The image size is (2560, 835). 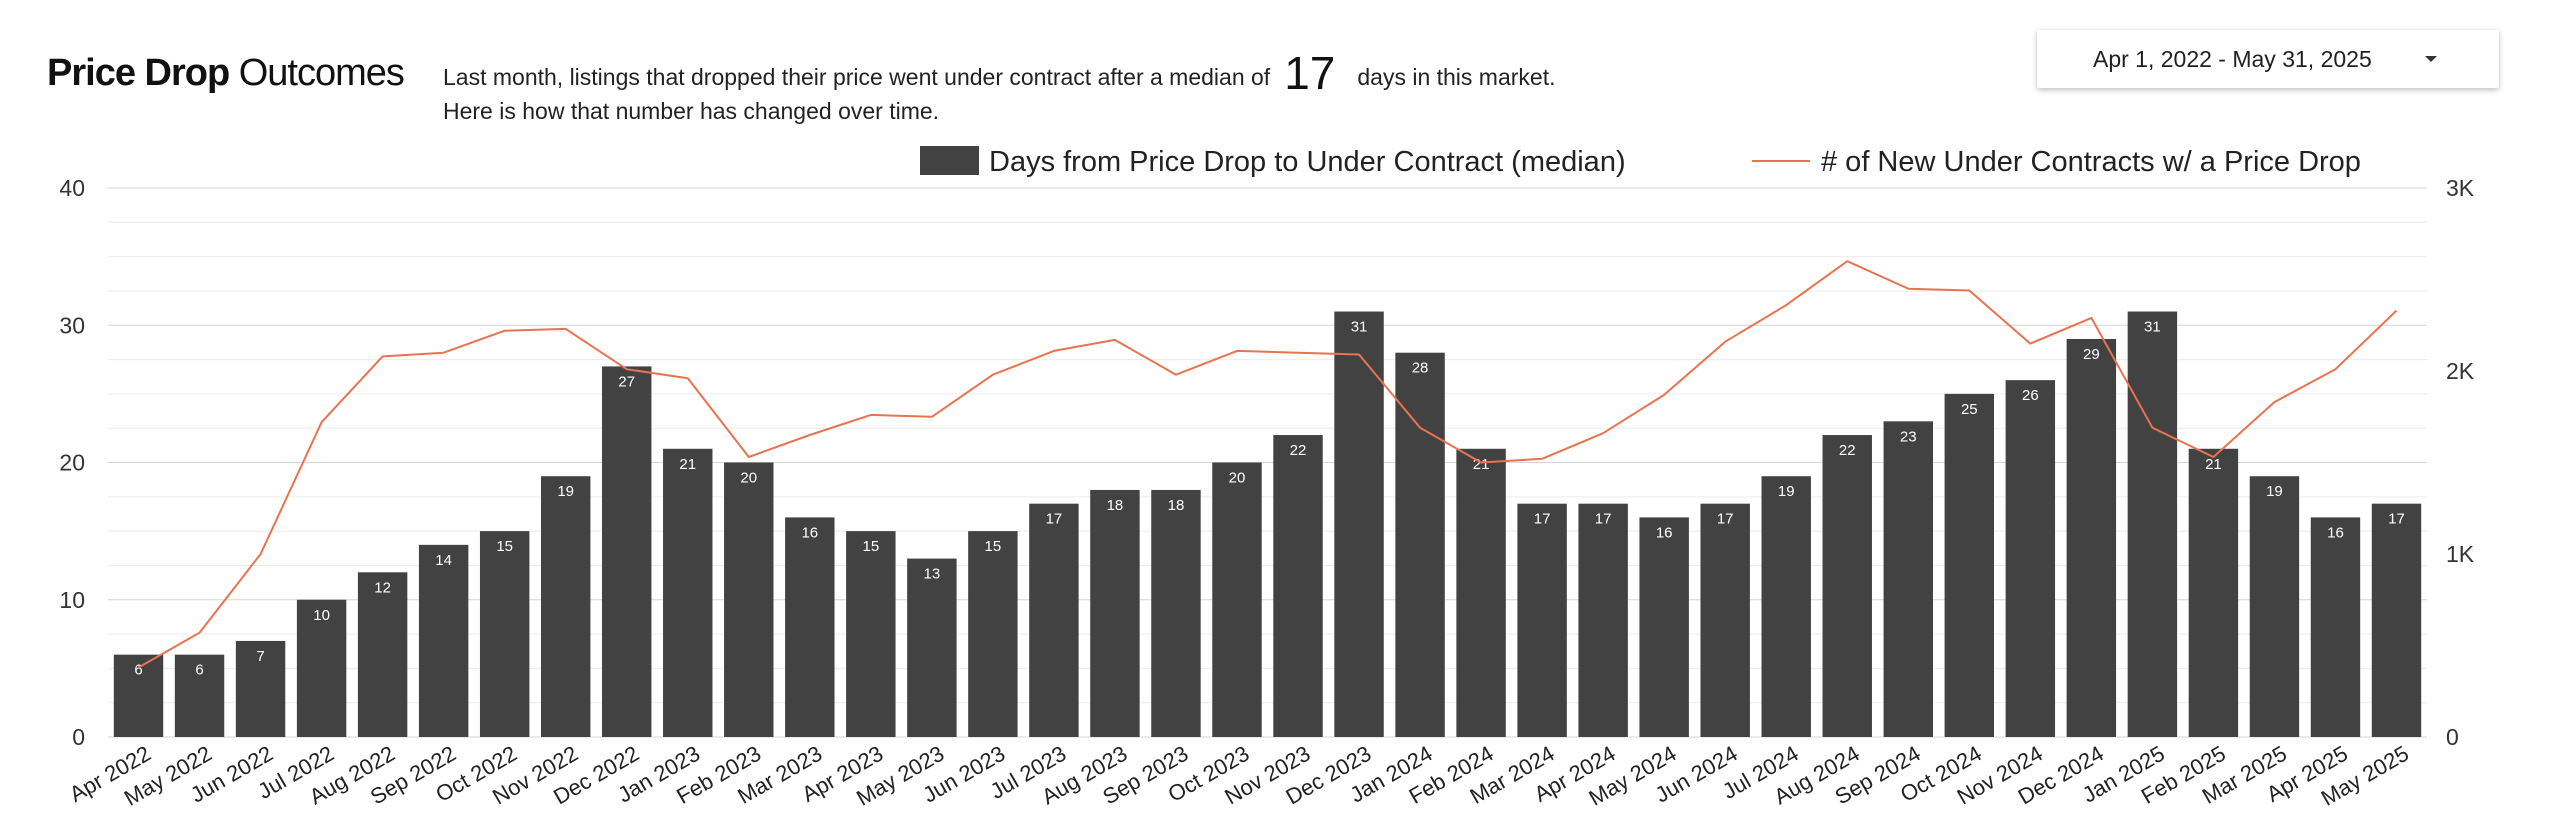 What do you see at coordinates (2091, 162) in the screenshot?
I see `legend-line-label: # of New Under Contracts w/ a Price Drop` at bounding box center [2091, 162].